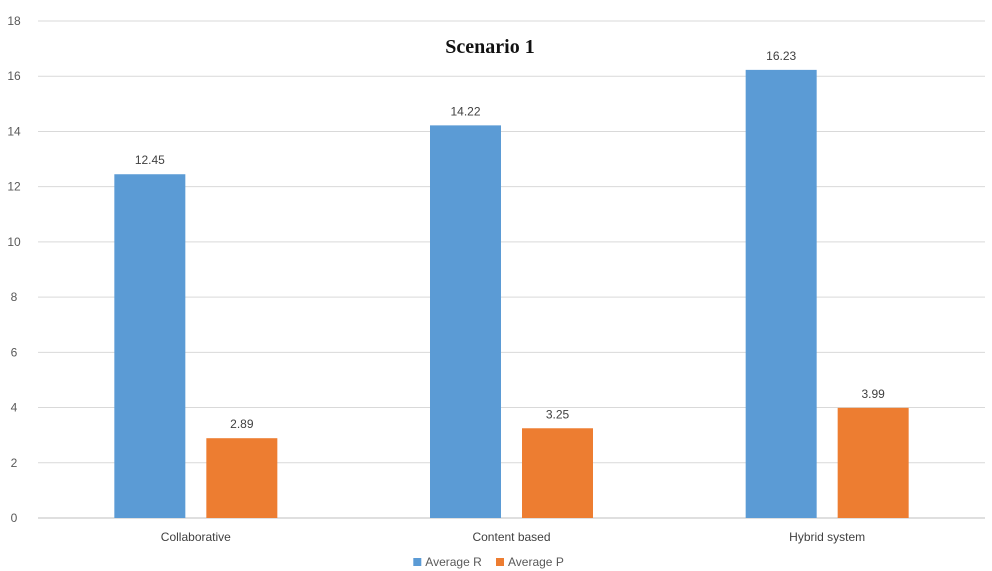 The height and width of the screenshot is (571, 992). I want to click on y-tick-label: 2, so click(14, 463).